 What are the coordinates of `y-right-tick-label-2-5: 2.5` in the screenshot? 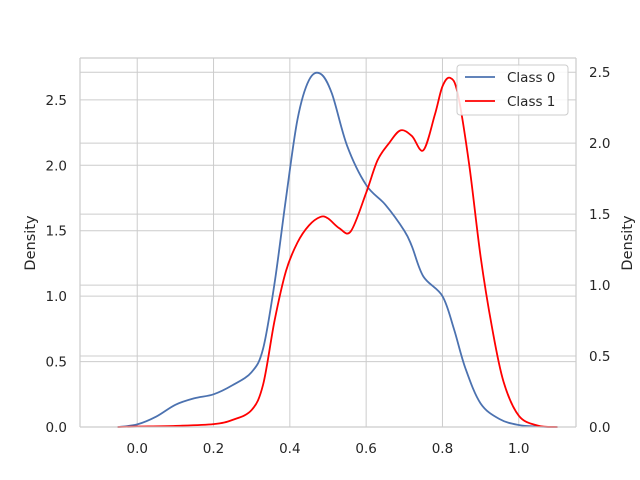 It's located at (599, 73).